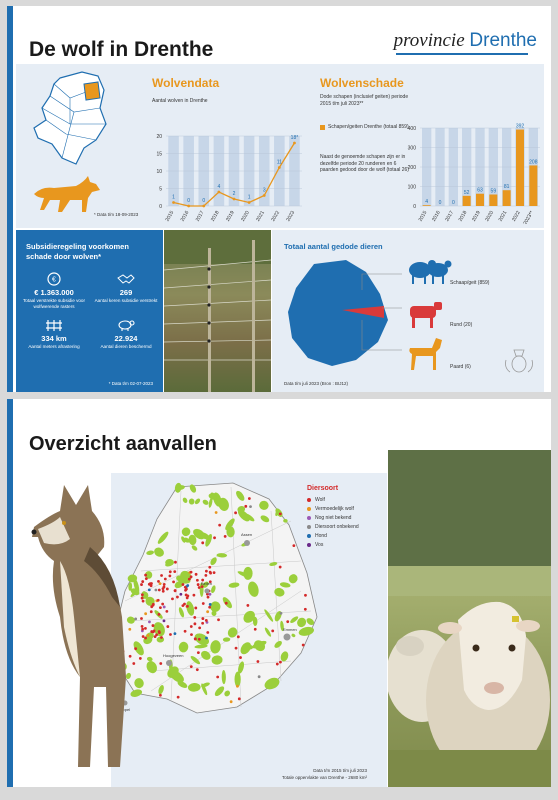 The height and width of the screenshot is (800, 558). What do you see at coordinates (159, 172) in the screenshot?
I see `y-tick-label: 10` at bounding box center [159, 172].